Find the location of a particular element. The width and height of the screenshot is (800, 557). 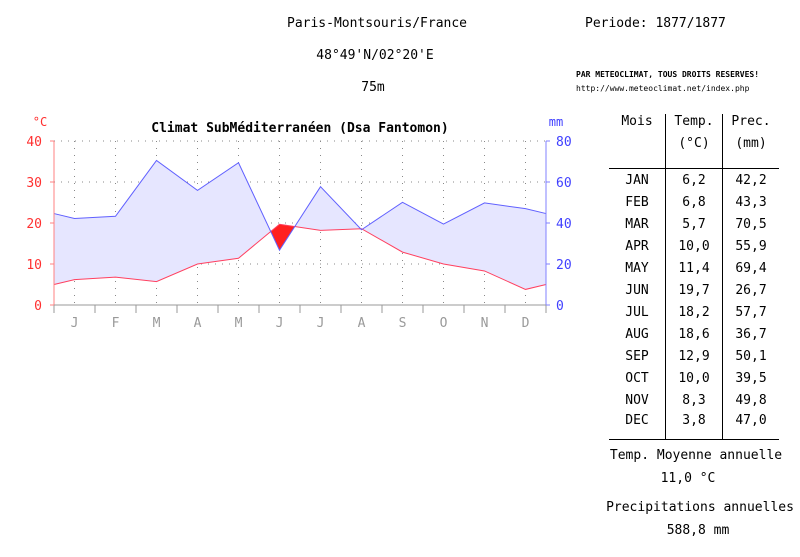

table-separator is located at coordinates (694, 168).